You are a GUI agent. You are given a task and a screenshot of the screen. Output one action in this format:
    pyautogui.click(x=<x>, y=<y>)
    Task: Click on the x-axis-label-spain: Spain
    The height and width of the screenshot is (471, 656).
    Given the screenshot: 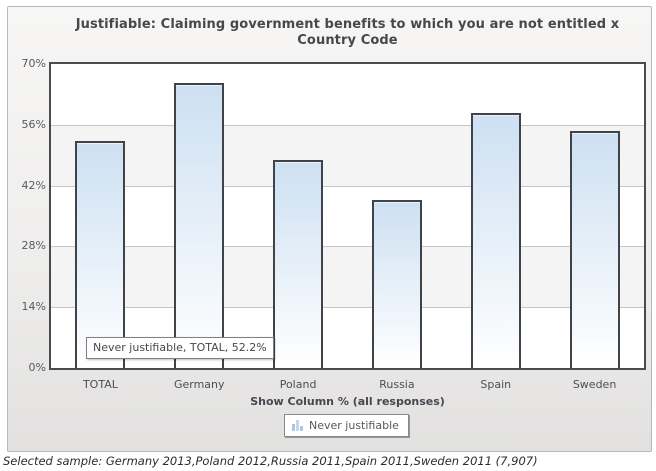 What is the action you would take?
    pyautogui.click(x=496, y=384)
    